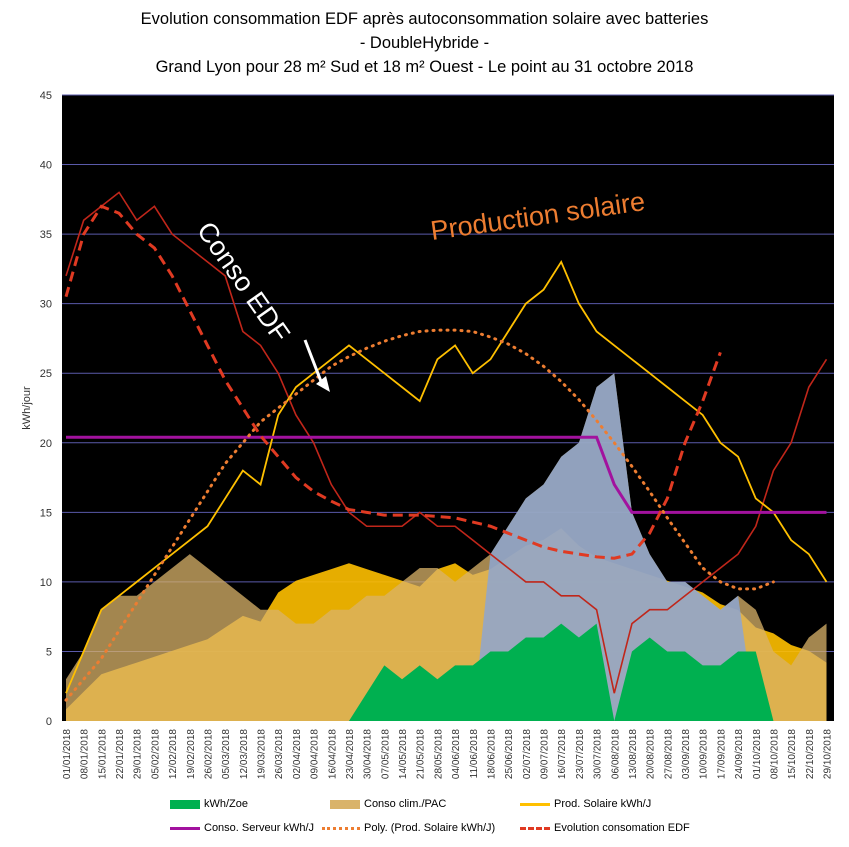  I want to click on x-tick-label: 23/07/2018, so click(580, 754).